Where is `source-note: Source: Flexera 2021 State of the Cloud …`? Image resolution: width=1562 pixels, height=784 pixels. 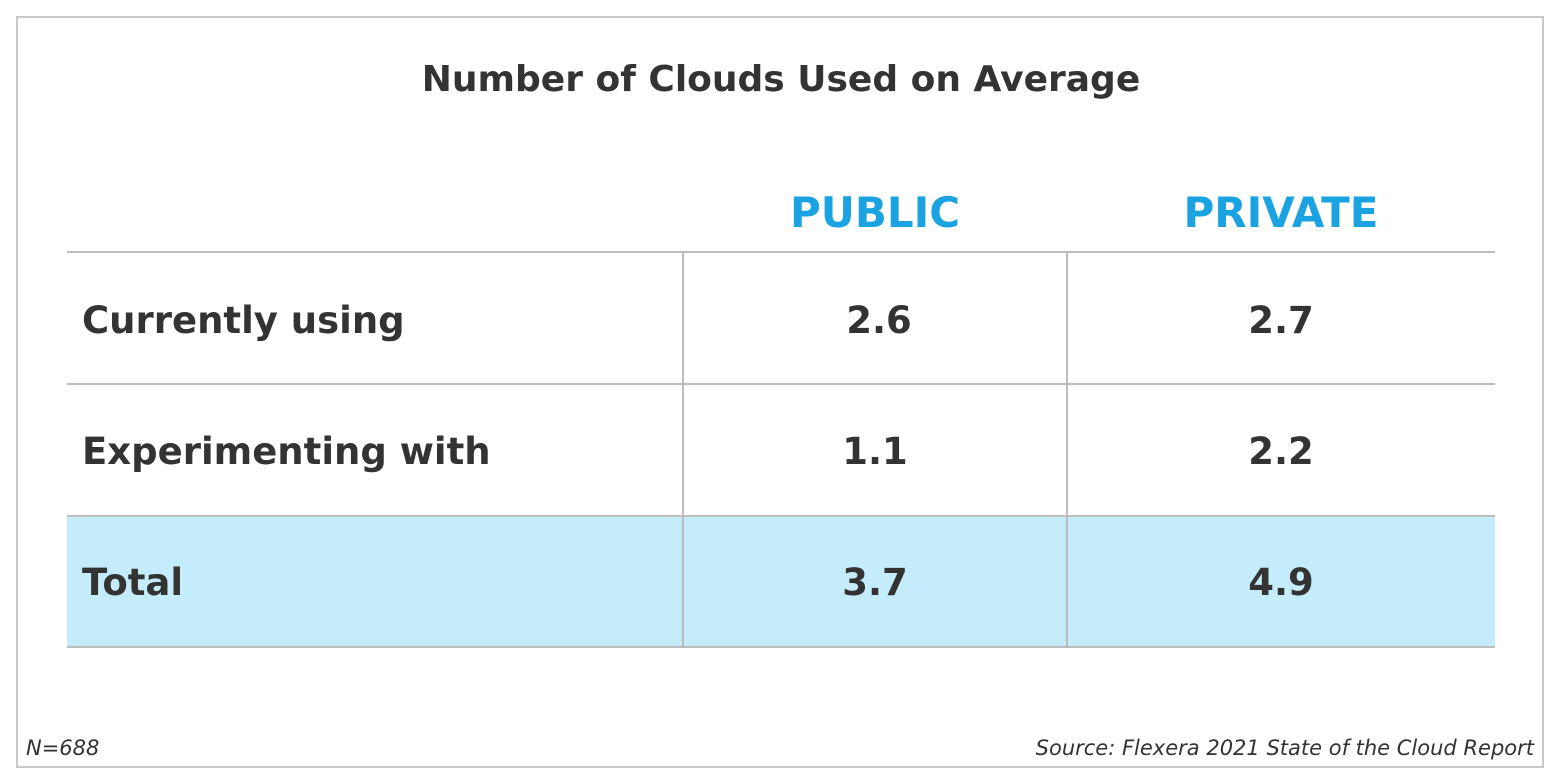
source-note: Source: Flexera 2021 State of the Cloud … is located at coordinates (1284, 748).